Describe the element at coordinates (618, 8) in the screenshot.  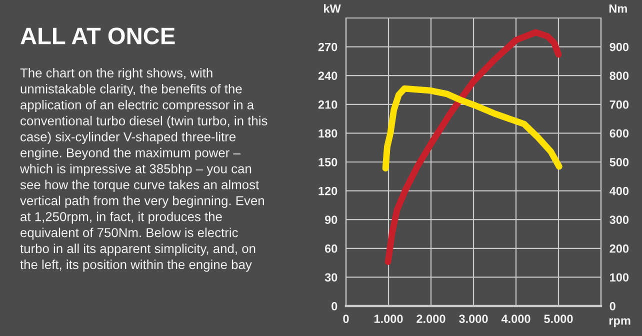
I see `y2-axis-title: Nm` at that location.